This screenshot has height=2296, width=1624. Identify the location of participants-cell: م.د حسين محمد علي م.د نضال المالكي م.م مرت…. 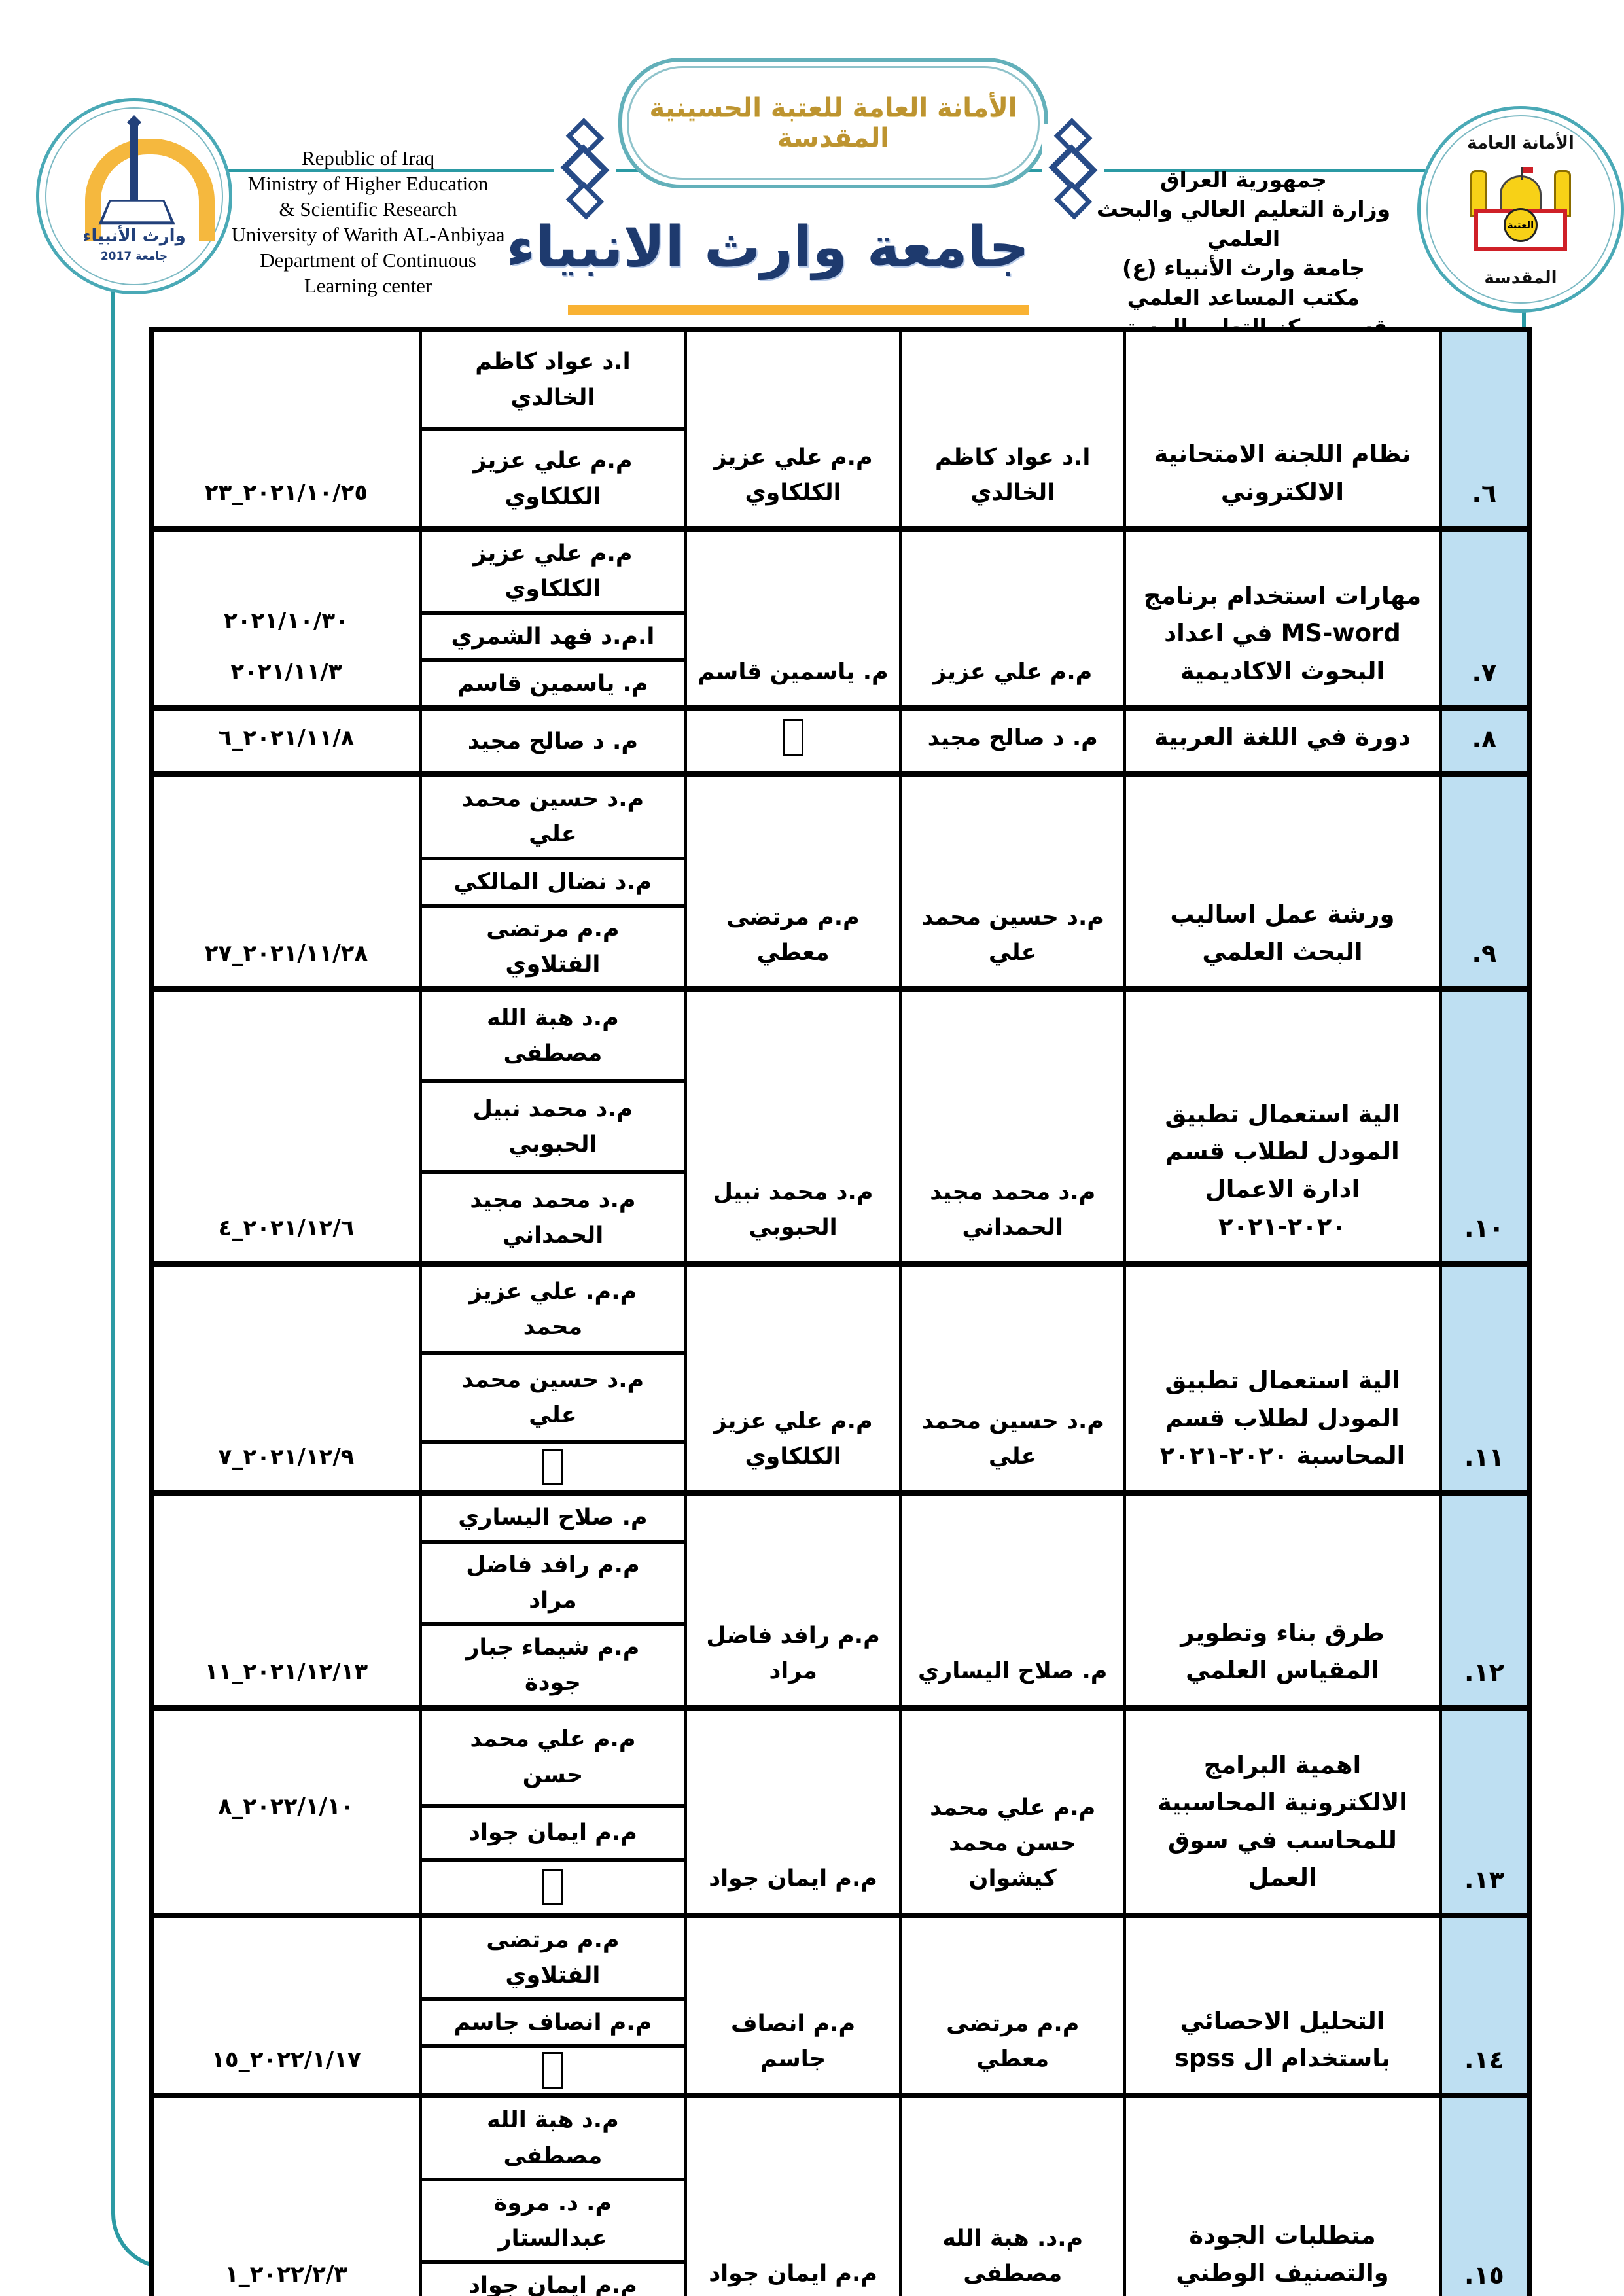
(551, 882).